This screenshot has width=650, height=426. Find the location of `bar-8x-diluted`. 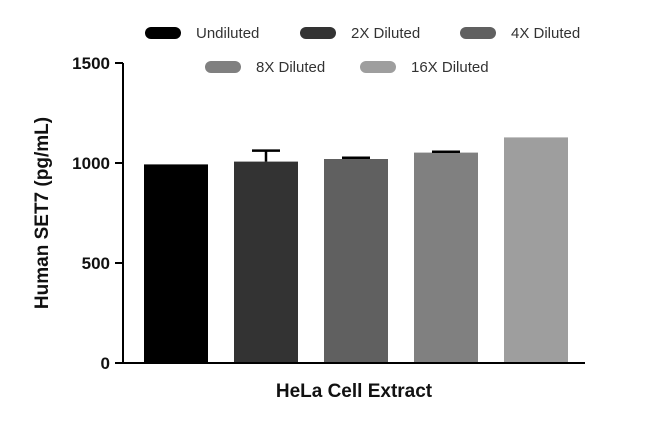

bar-8x-diluted is located at coordinates (446, 257).